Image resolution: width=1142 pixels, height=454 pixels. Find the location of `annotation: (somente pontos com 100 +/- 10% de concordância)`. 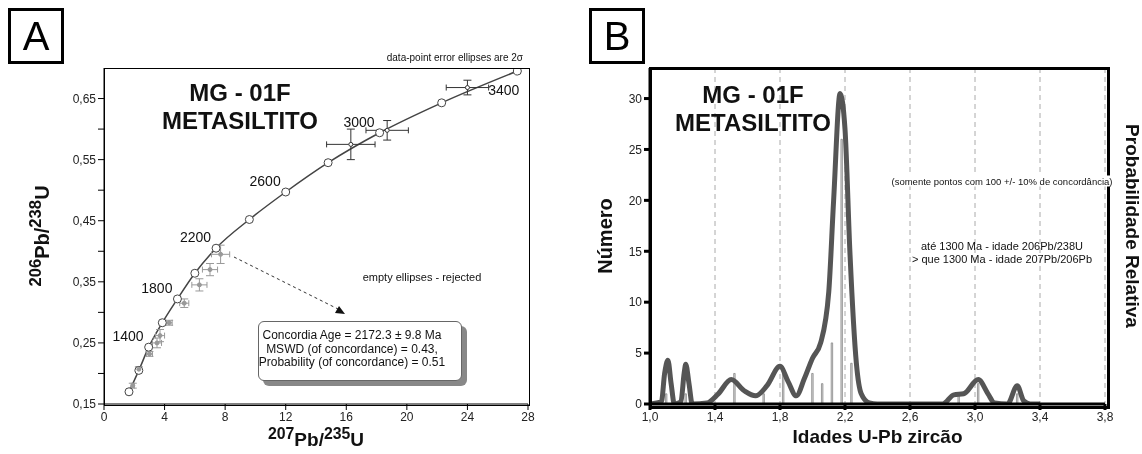

annotation: (somente pontos com 100 +/- 10% de concordância) is located at coordinates (1002, 181).